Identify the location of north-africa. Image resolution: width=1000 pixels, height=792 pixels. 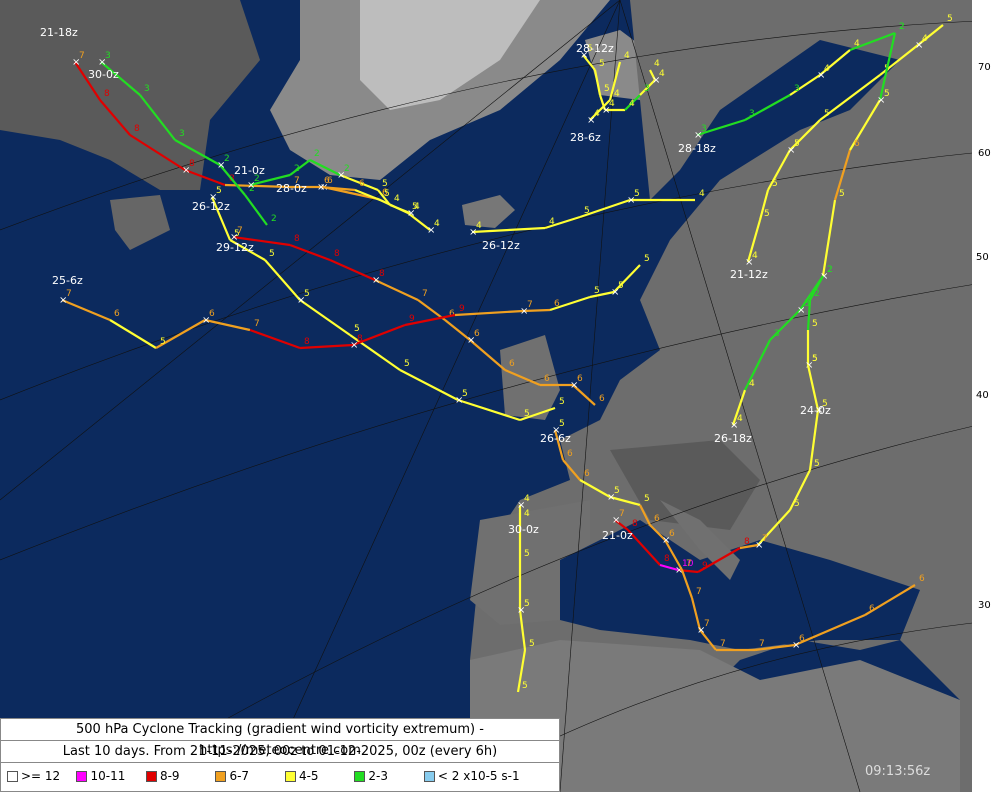
(715, 716).